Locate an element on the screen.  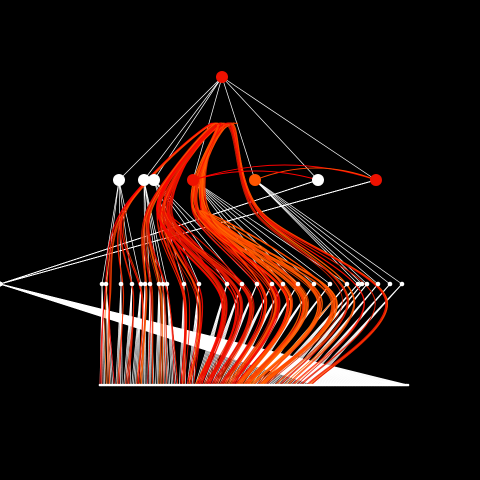
leaf-node is located at coordinates (408, 385).